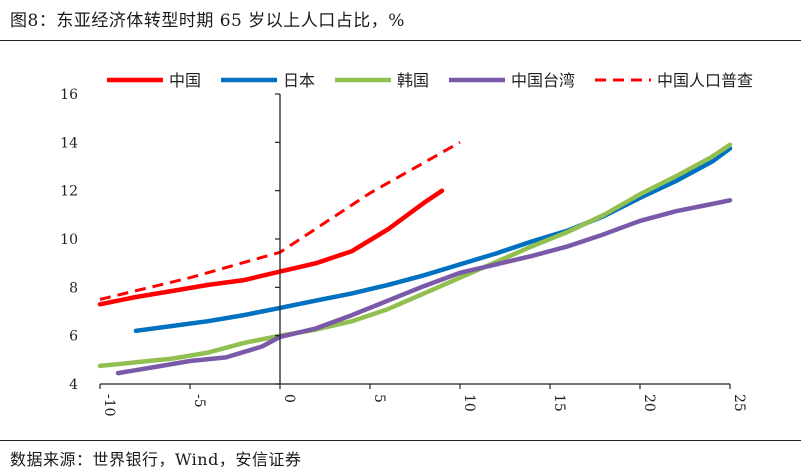 Image resolution: width=801 pixels, height=476 pixels. What do you see at coordinates (559, 403) in the screenshot?
I see `x-tick-label: 15` at bounding box center [559, 403].